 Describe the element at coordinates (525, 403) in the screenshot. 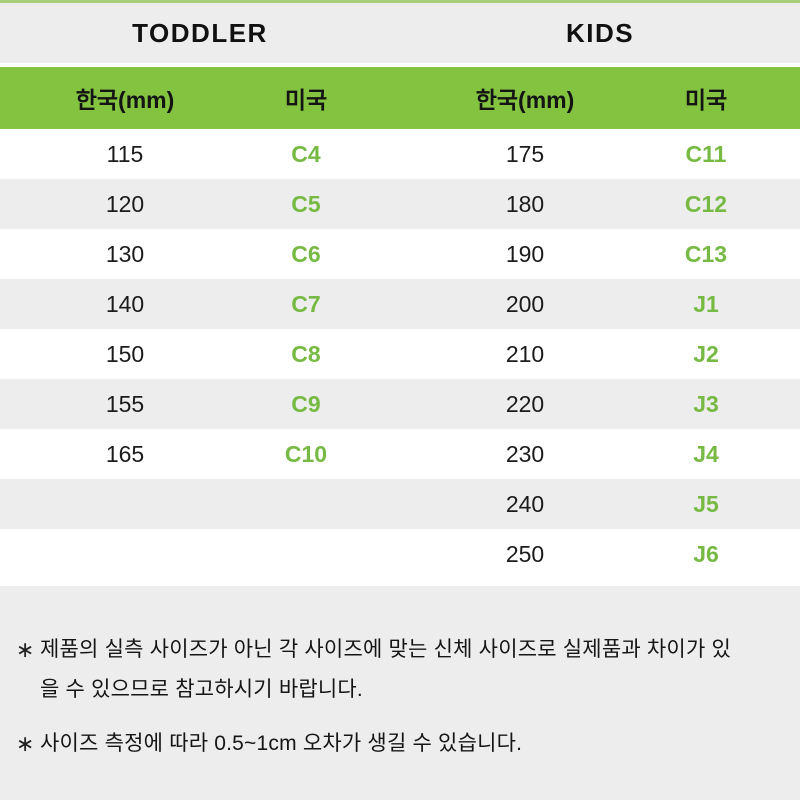

I see `korea-size-value: 220` at that location.